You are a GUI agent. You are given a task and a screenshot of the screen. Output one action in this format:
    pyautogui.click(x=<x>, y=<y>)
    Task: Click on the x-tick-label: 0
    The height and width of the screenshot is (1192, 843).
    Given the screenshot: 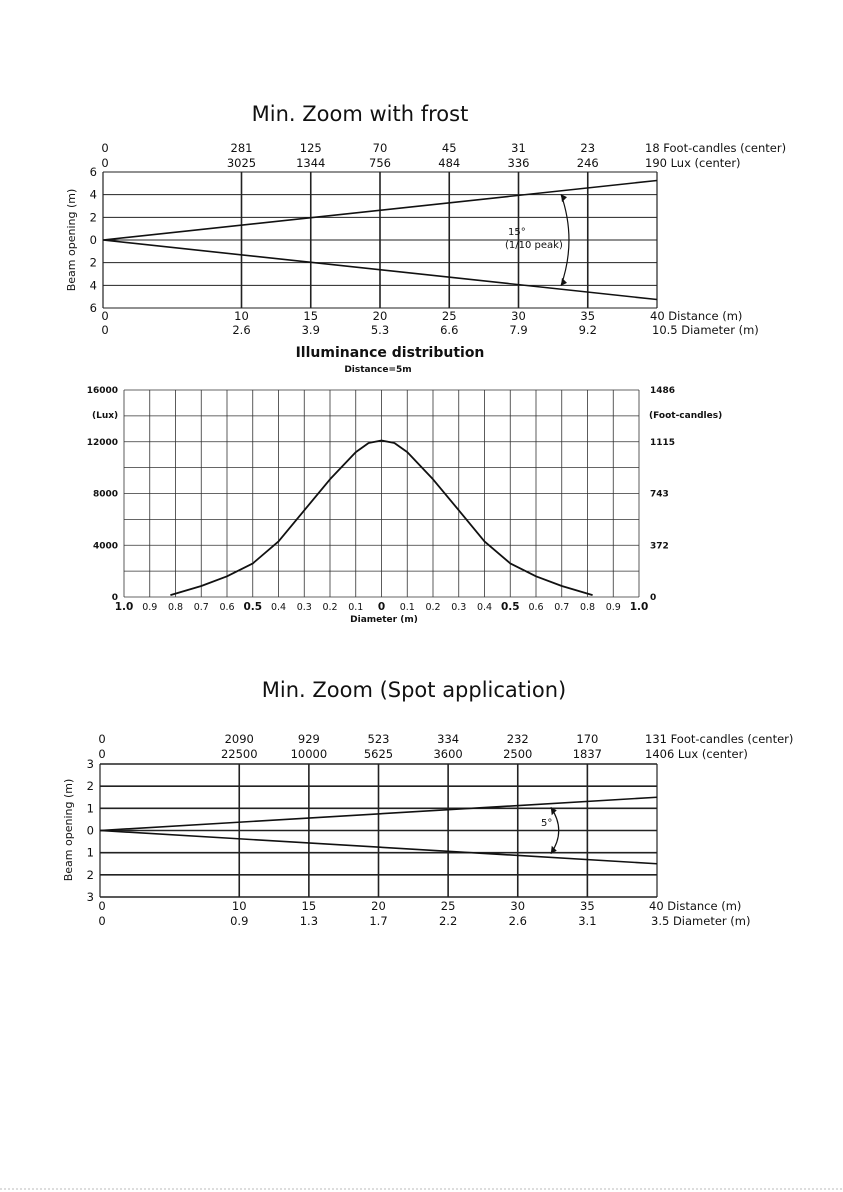 What is the action you would take?
    pyautogui.click(x=381, y=607)
    